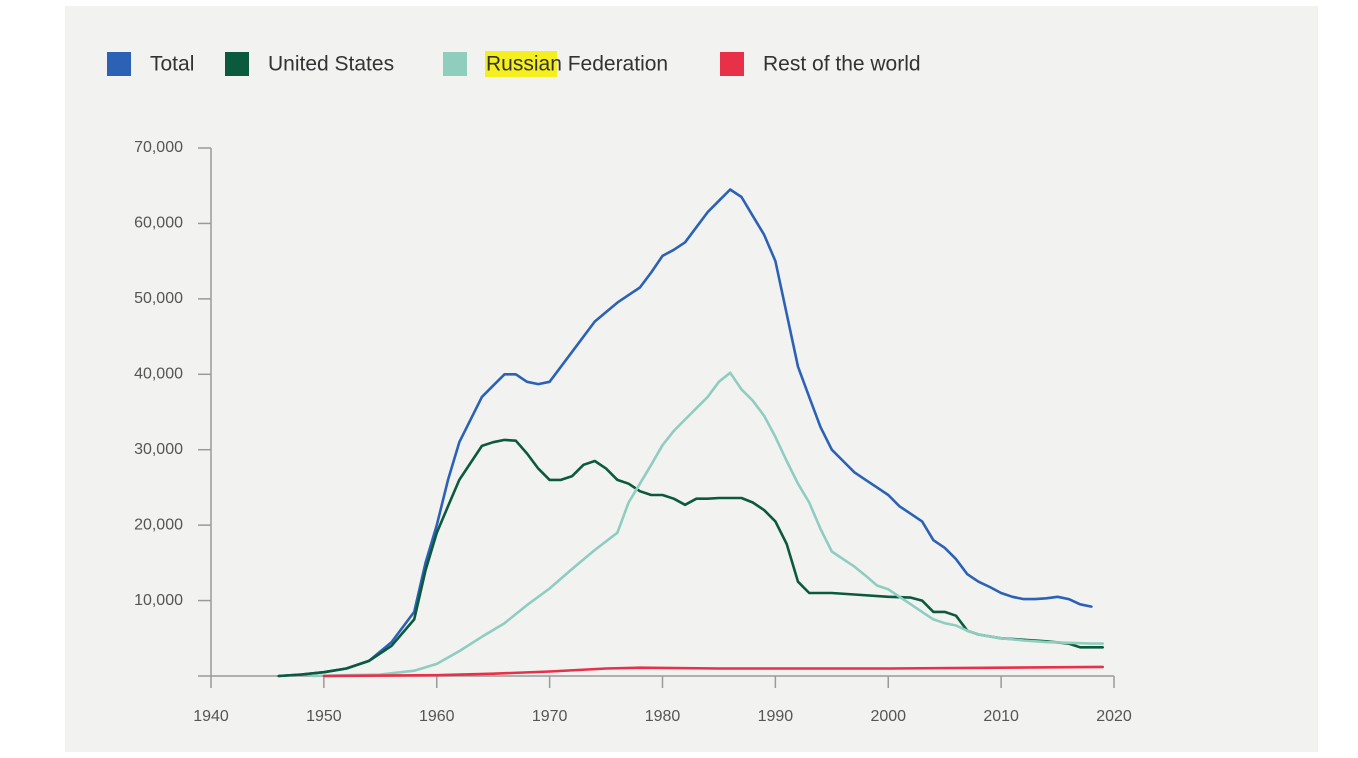 This screenshot has width=1358, height=758. I want to click on x-tick-label: 1960, so click(437, 716).